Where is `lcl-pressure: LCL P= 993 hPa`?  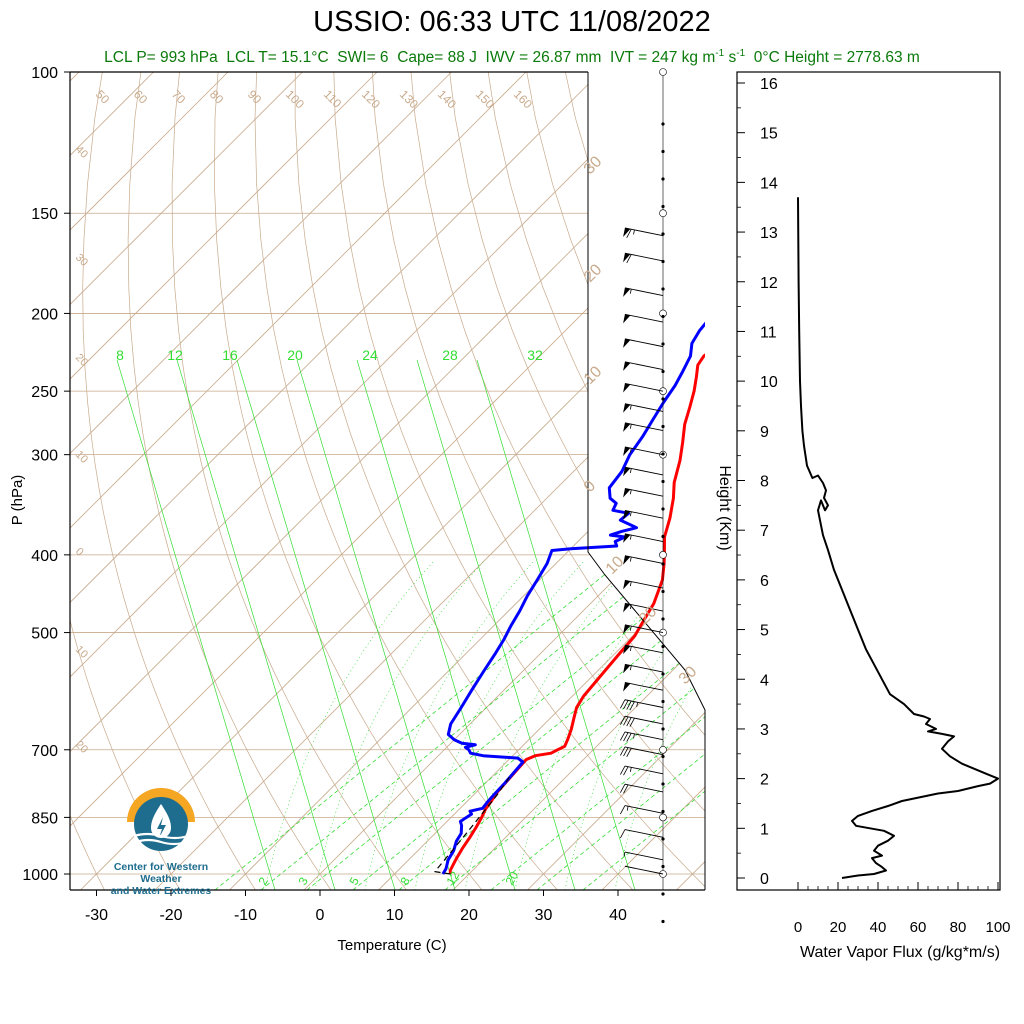
lcl-pressure: LCL P= 993 hPa is located at coordinates (161, 58).